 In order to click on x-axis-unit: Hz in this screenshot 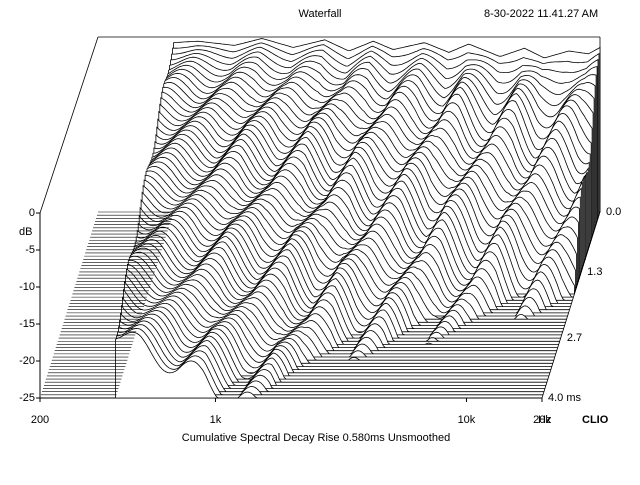, I will do `click(545, 420)`.